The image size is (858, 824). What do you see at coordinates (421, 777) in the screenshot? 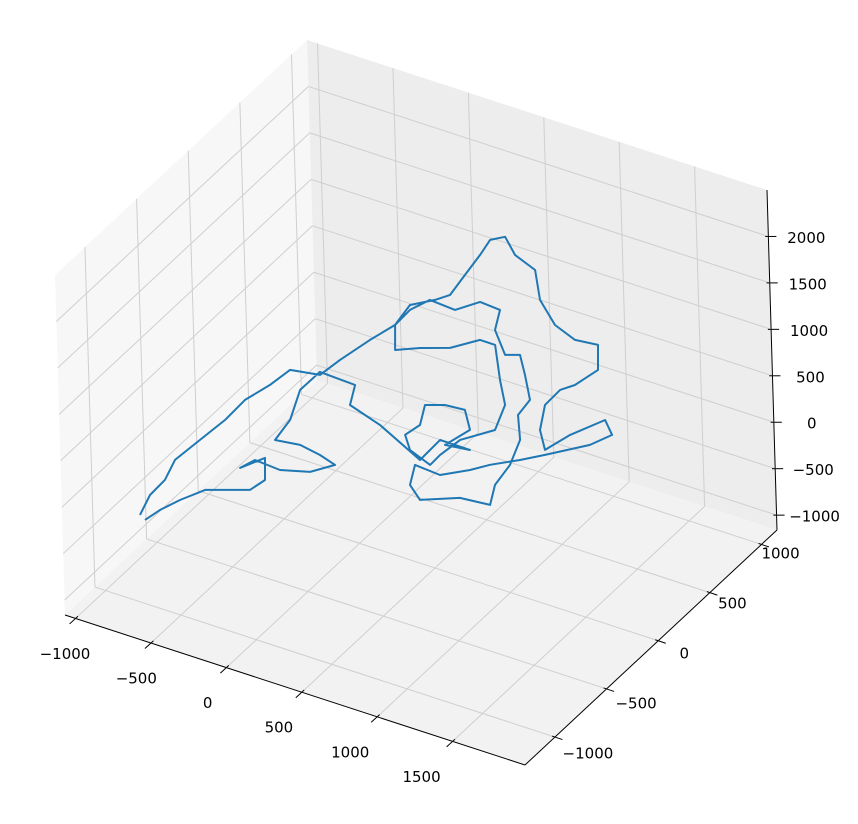
I see `x-tick-label: 1500` at bounding box center [421, 777].